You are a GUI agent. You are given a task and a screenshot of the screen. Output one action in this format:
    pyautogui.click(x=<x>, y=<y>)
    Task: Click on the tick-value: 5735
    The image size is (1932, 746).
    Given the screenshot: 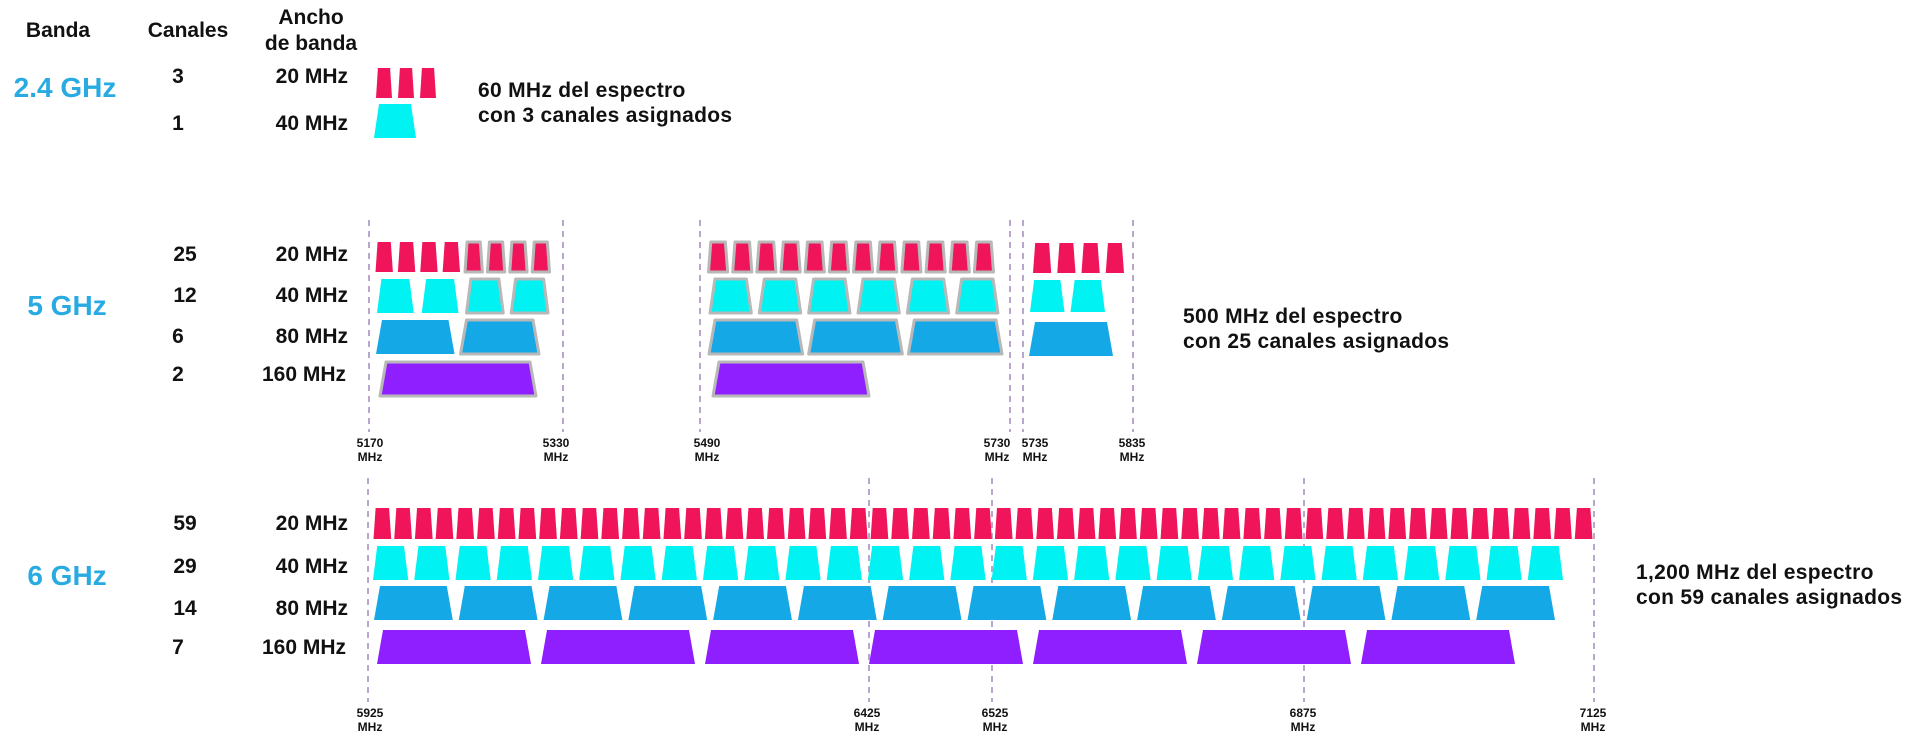 What is the action you would take?
    pyautogui.click(x=1035, y=443)
    